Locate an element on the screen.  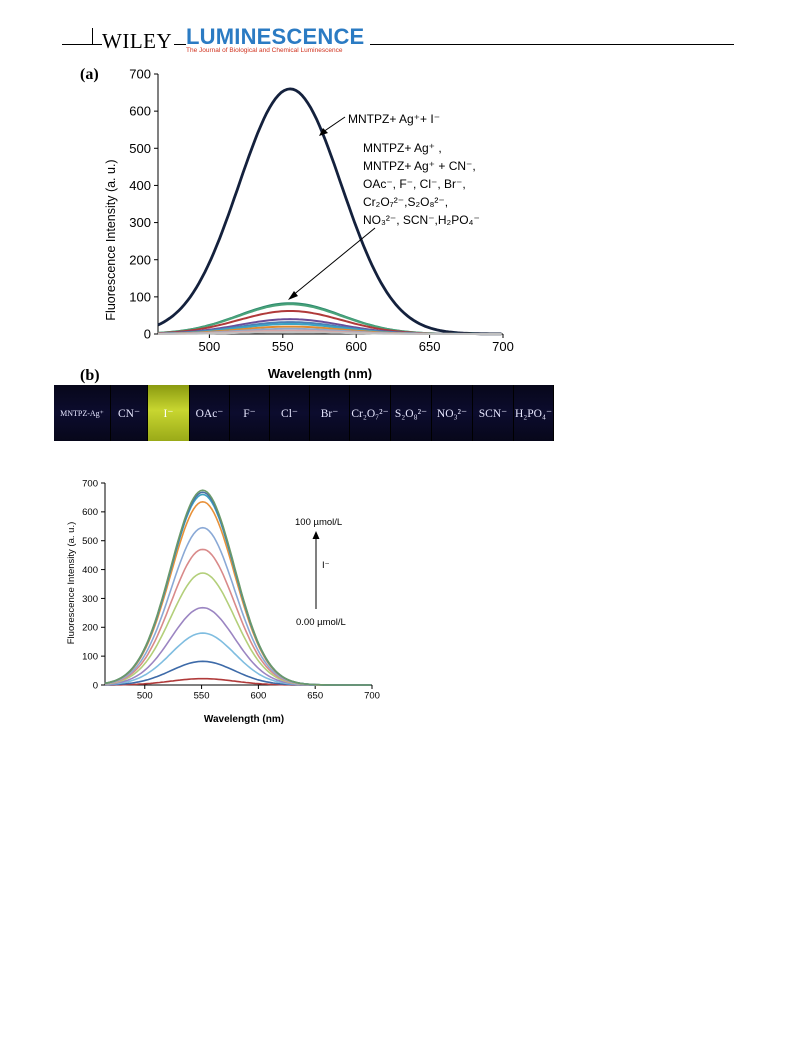
vial-4: OAc⁻ is located at coordinates (210, 413).